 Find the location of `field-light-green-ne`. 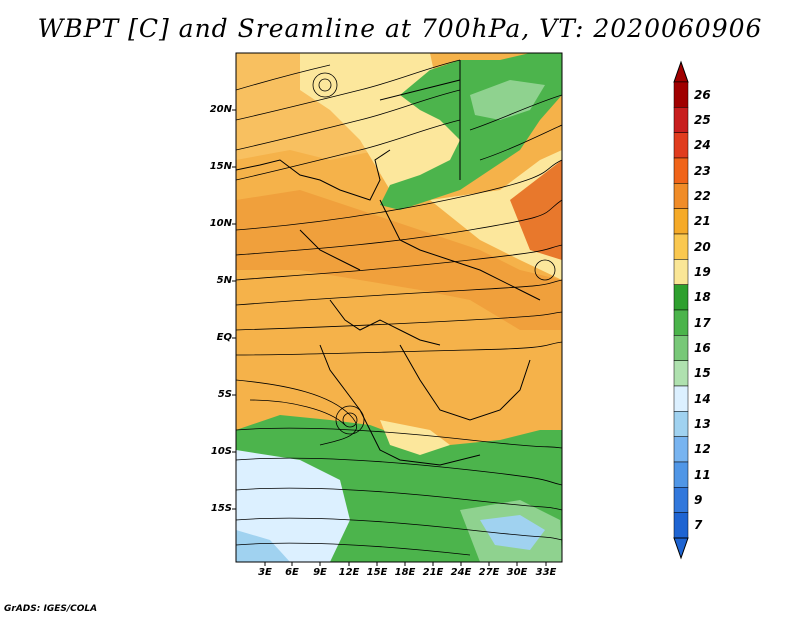

field-light-green-ne is located at coordinates (507, 100).